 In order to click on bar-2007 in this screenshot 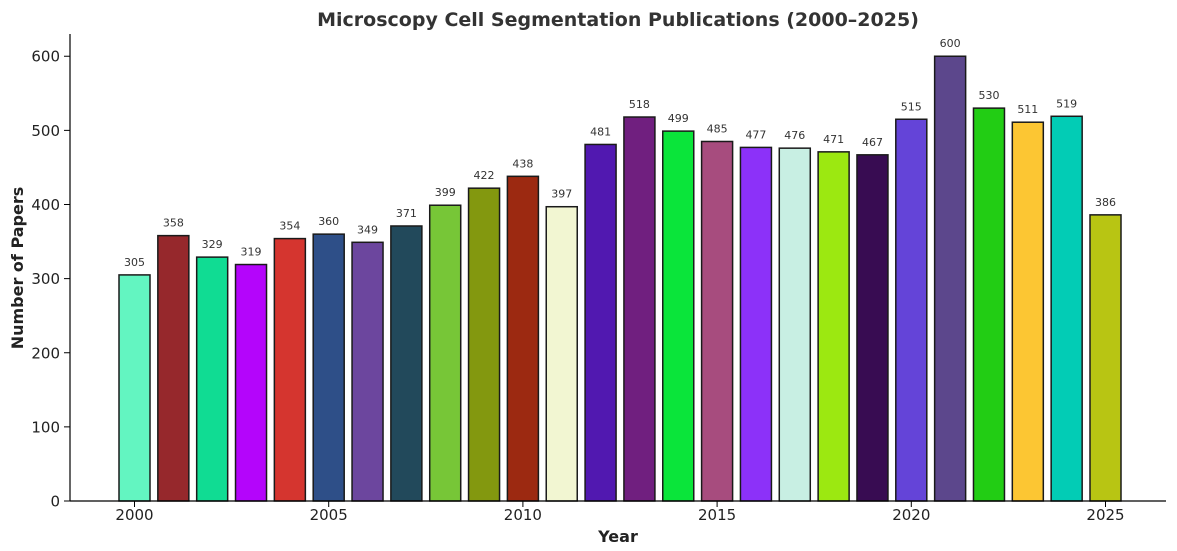, I will do `click(406, 363)`.